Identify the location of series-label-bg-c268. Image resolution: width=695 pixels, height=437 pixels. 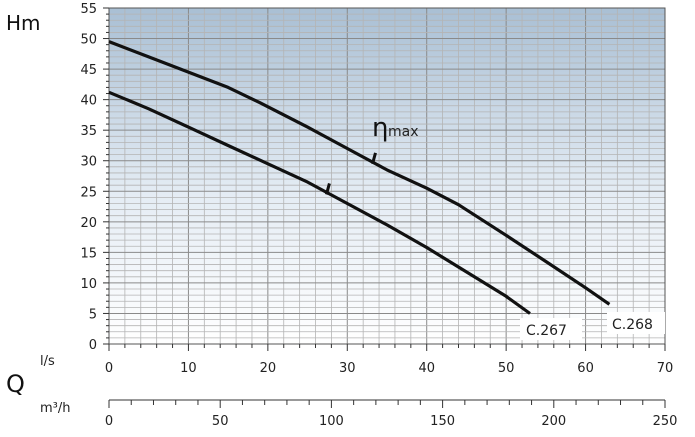
(636, 323).